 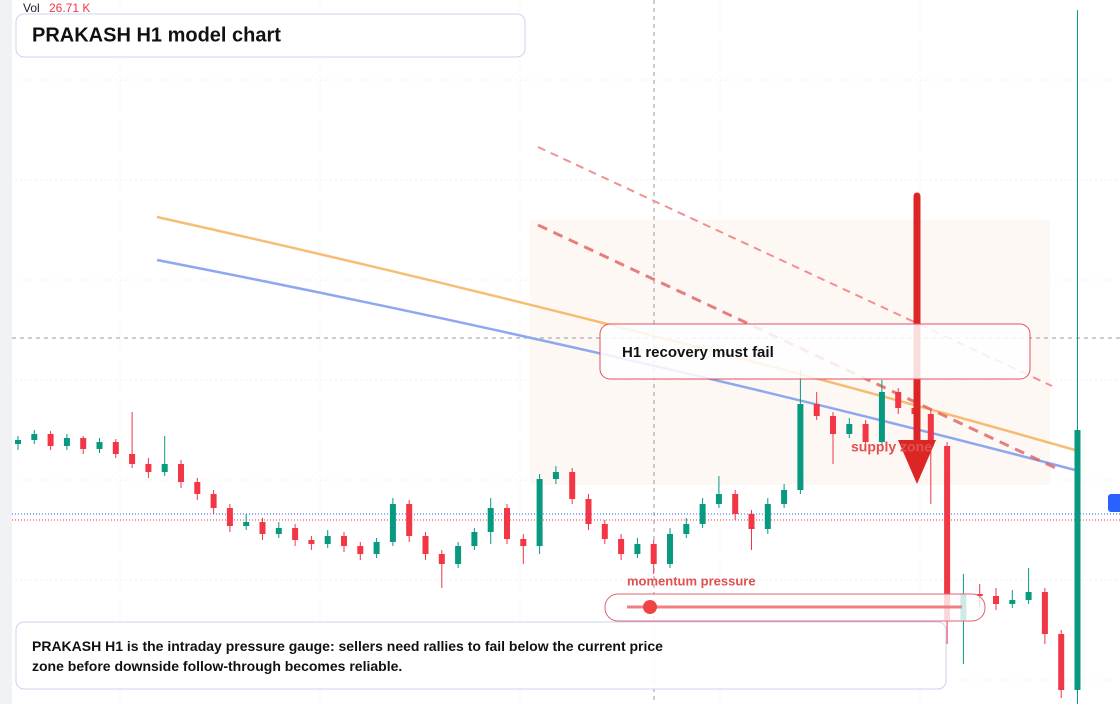 What do you see at coordinates (917, 462) in the screenshot?
I see `arrow-head` at bounding box center [917, 462].